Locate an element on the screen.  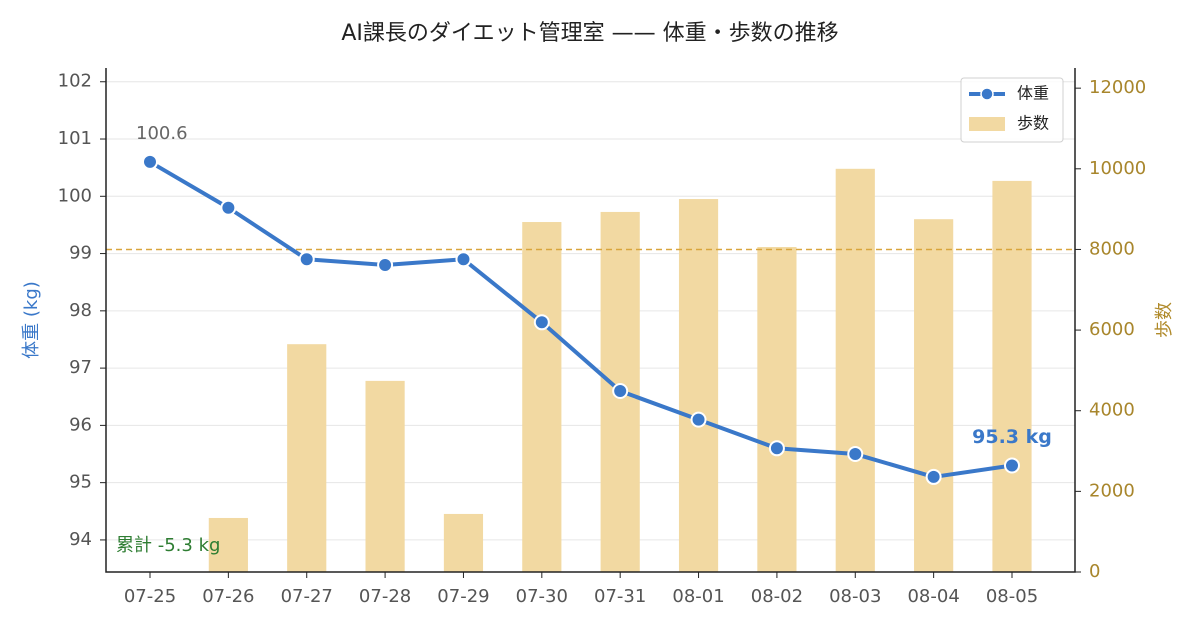
y-tick-label: 100 is located at coordinates (75, 195).